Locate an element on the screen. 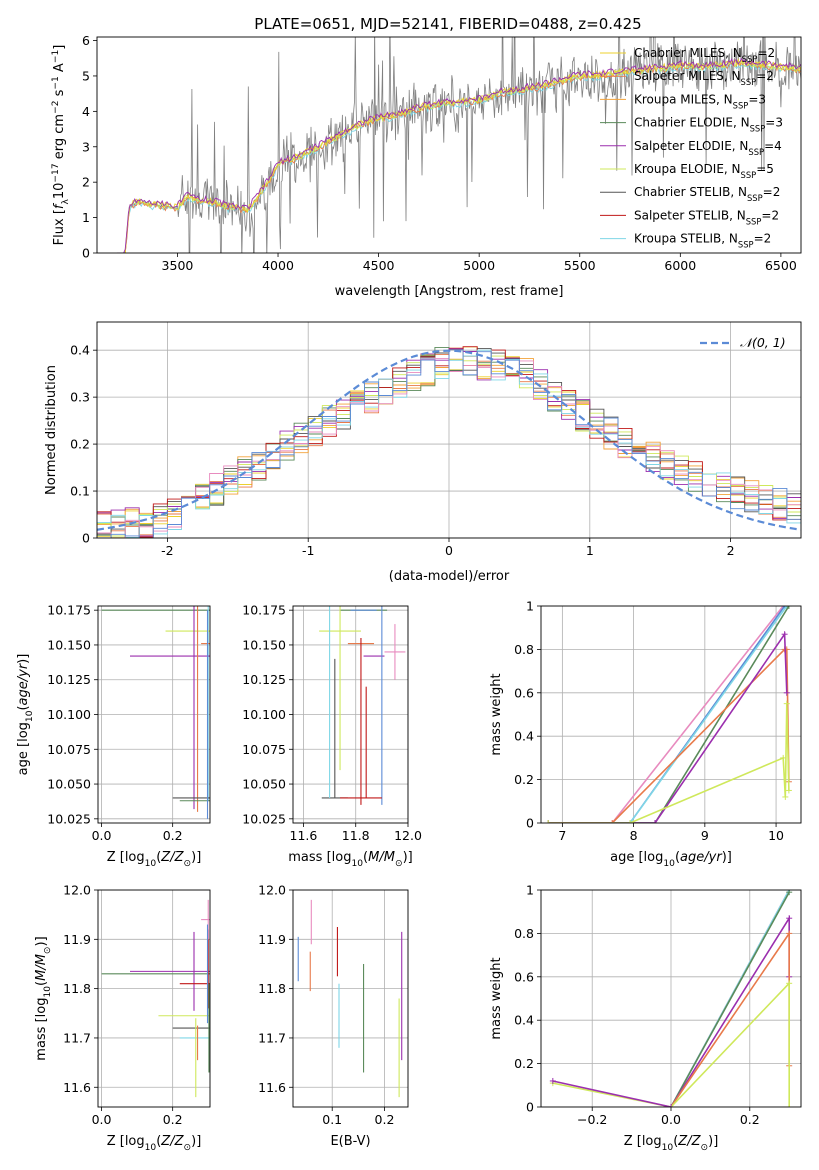 The image size is (819, 1170). y-tick-label: 12.0 is located at coordinates (272, 890).